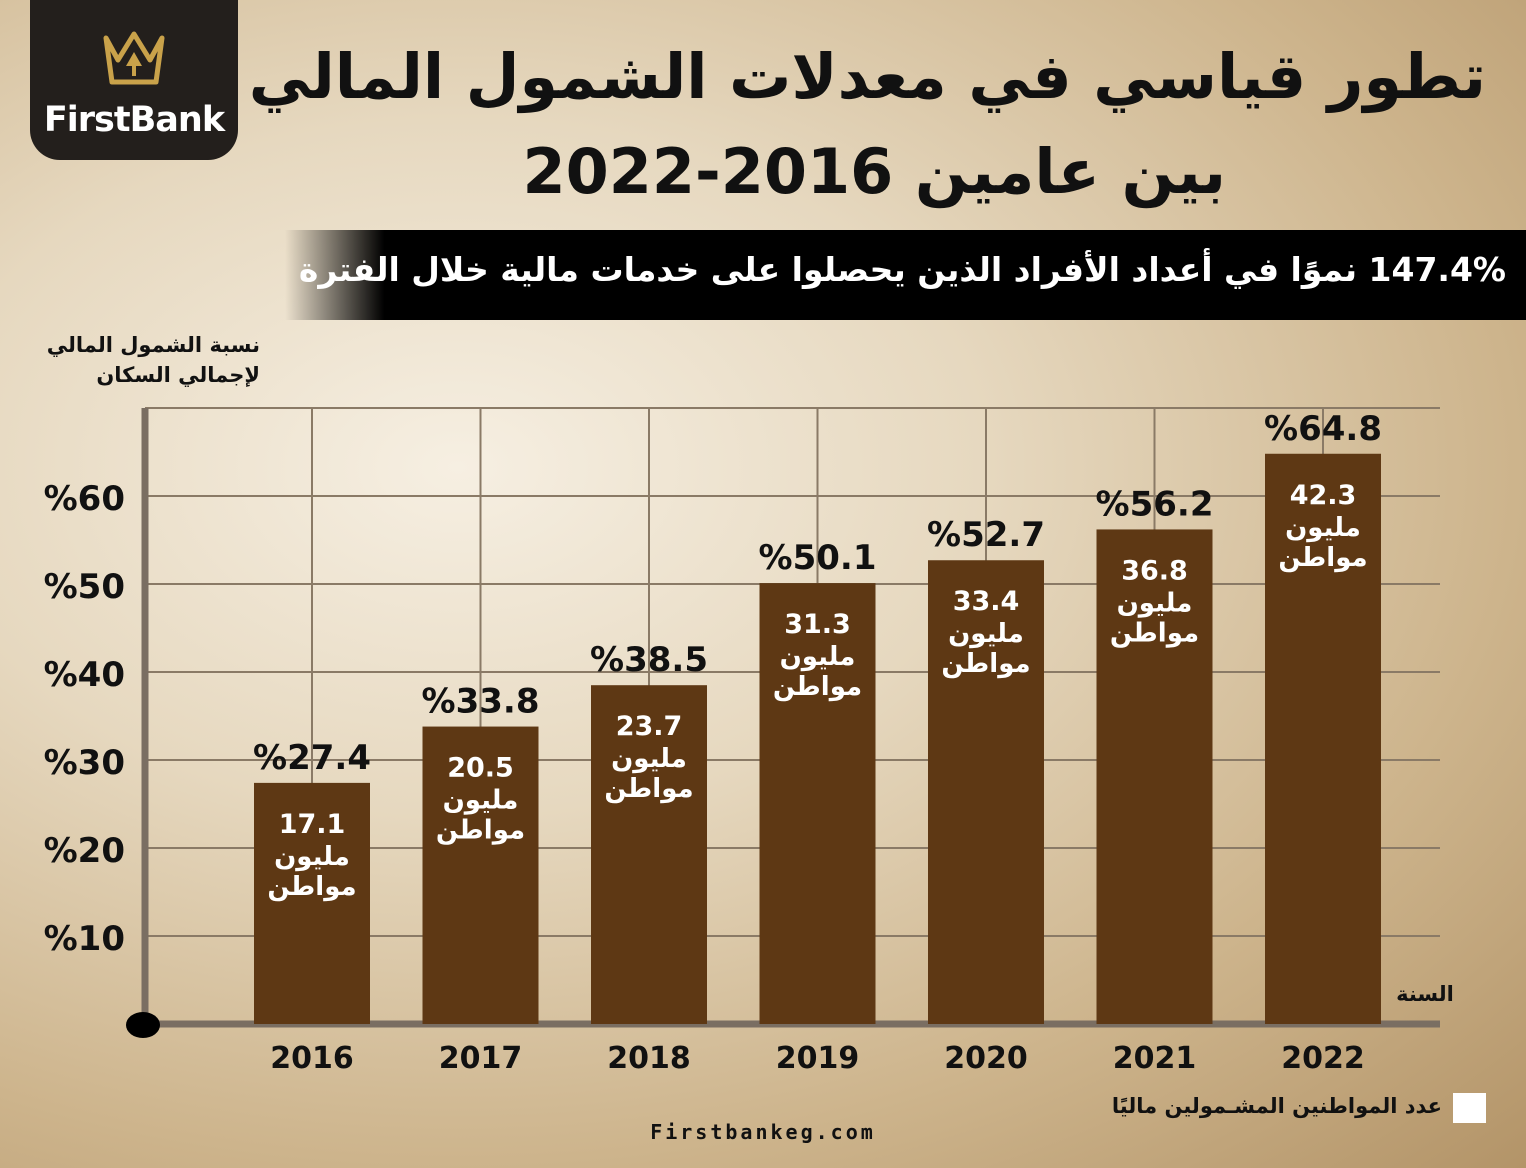  Describe the element at coordinates (134, 120) in the screenshot. I see `brand-name: FirstBank` at that location.